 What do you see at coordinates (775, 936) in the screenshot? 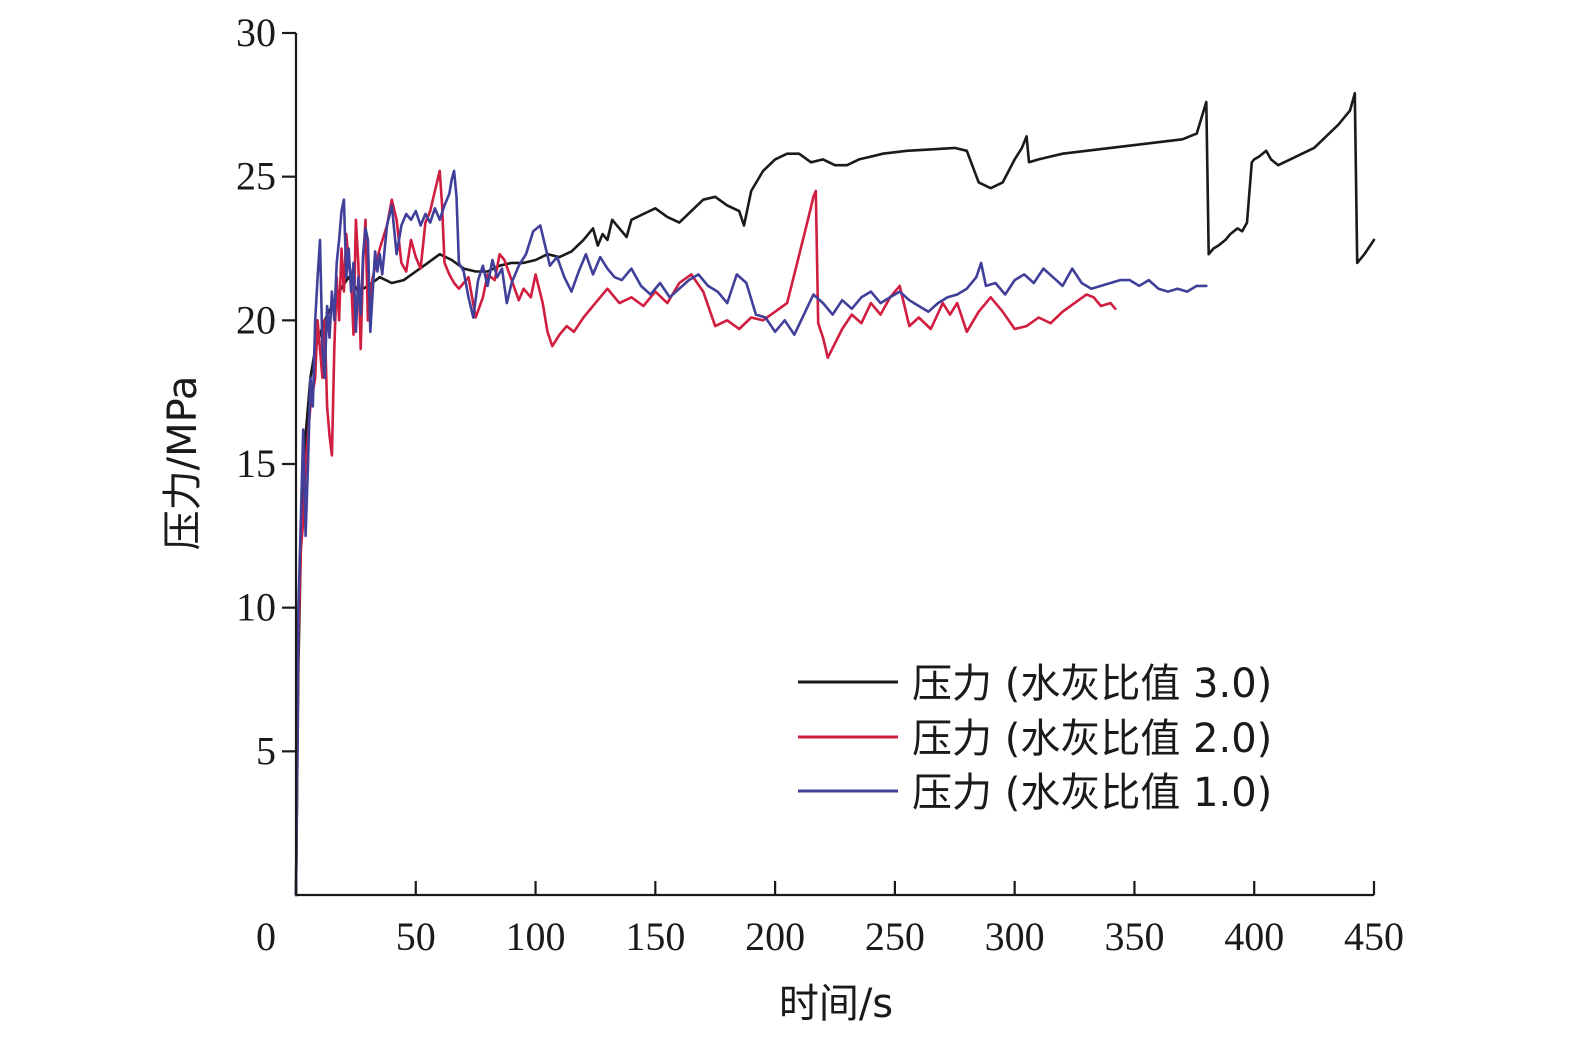
I see `x-tick-label: 200` at bounding box center [775, 936].